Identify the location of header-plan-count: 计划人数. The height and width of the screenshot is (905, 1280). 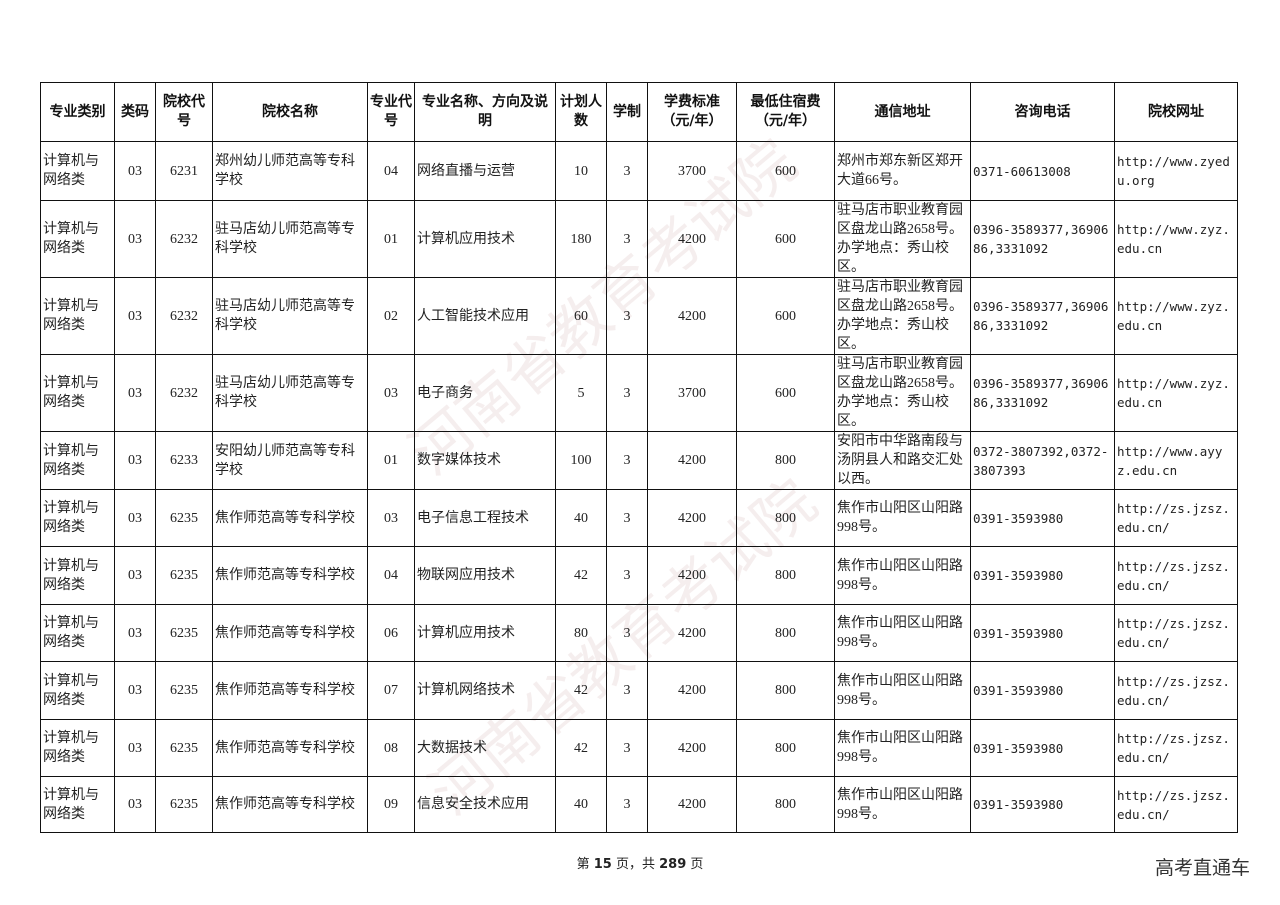
(581, 112).